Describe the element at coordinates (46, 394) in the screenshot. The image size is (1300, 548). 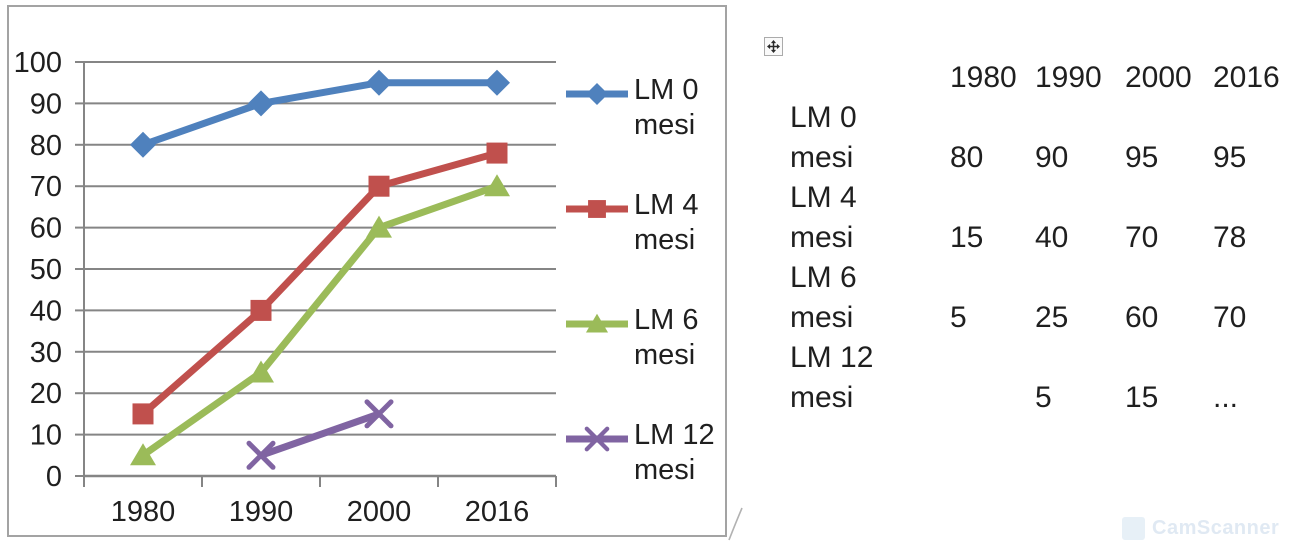
I see `y-axis-tick-label: 20` at that location.